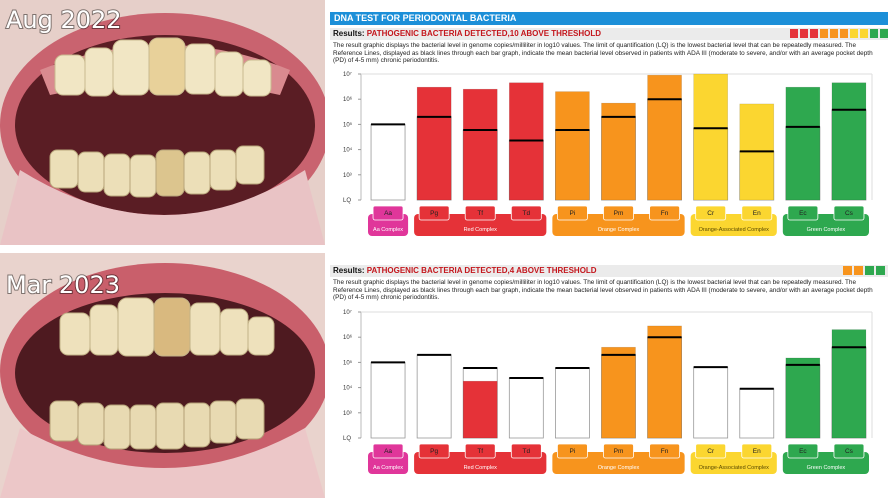  Describe the element at coordinates (609, 18) in the screenshot. I see `chart-title: DNA TEST FOR PERIODONTAL BACTERIA` at that location.